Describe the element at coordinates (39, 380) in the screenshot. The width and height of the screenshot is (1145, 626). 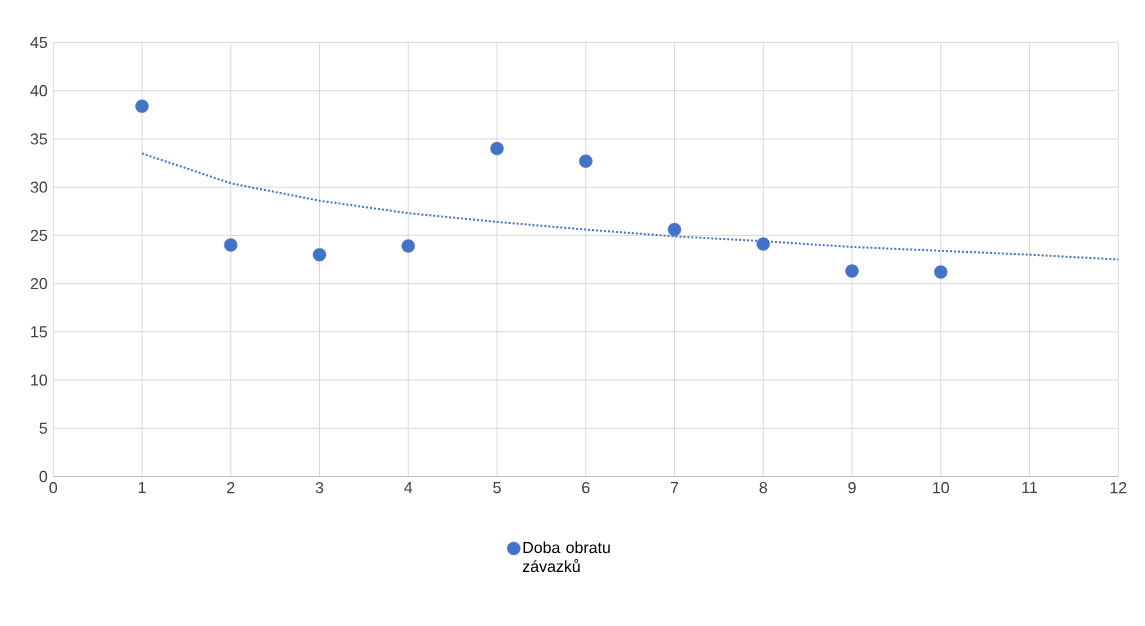
I see `y-tick-label: 10` at that location.